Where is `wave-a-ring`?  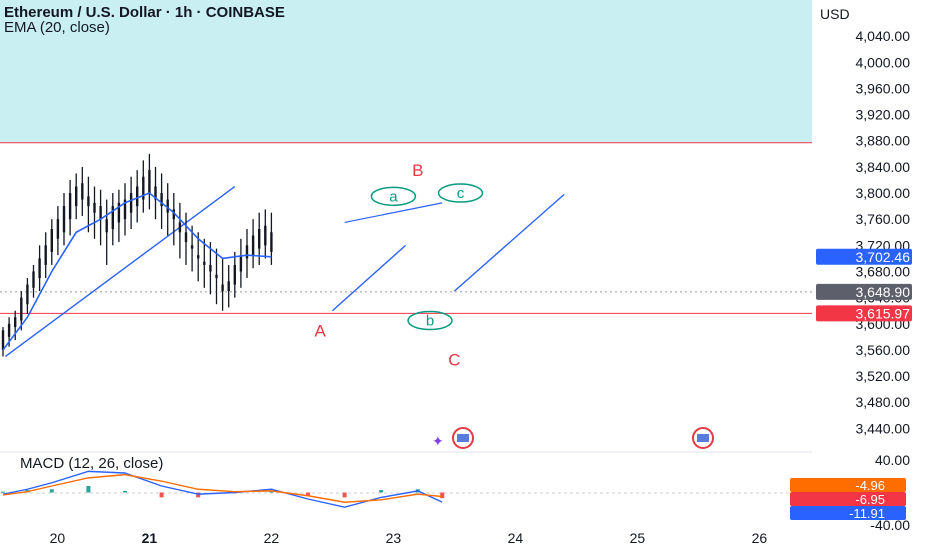 wave-a-ring is located at coordinates (393, 196).